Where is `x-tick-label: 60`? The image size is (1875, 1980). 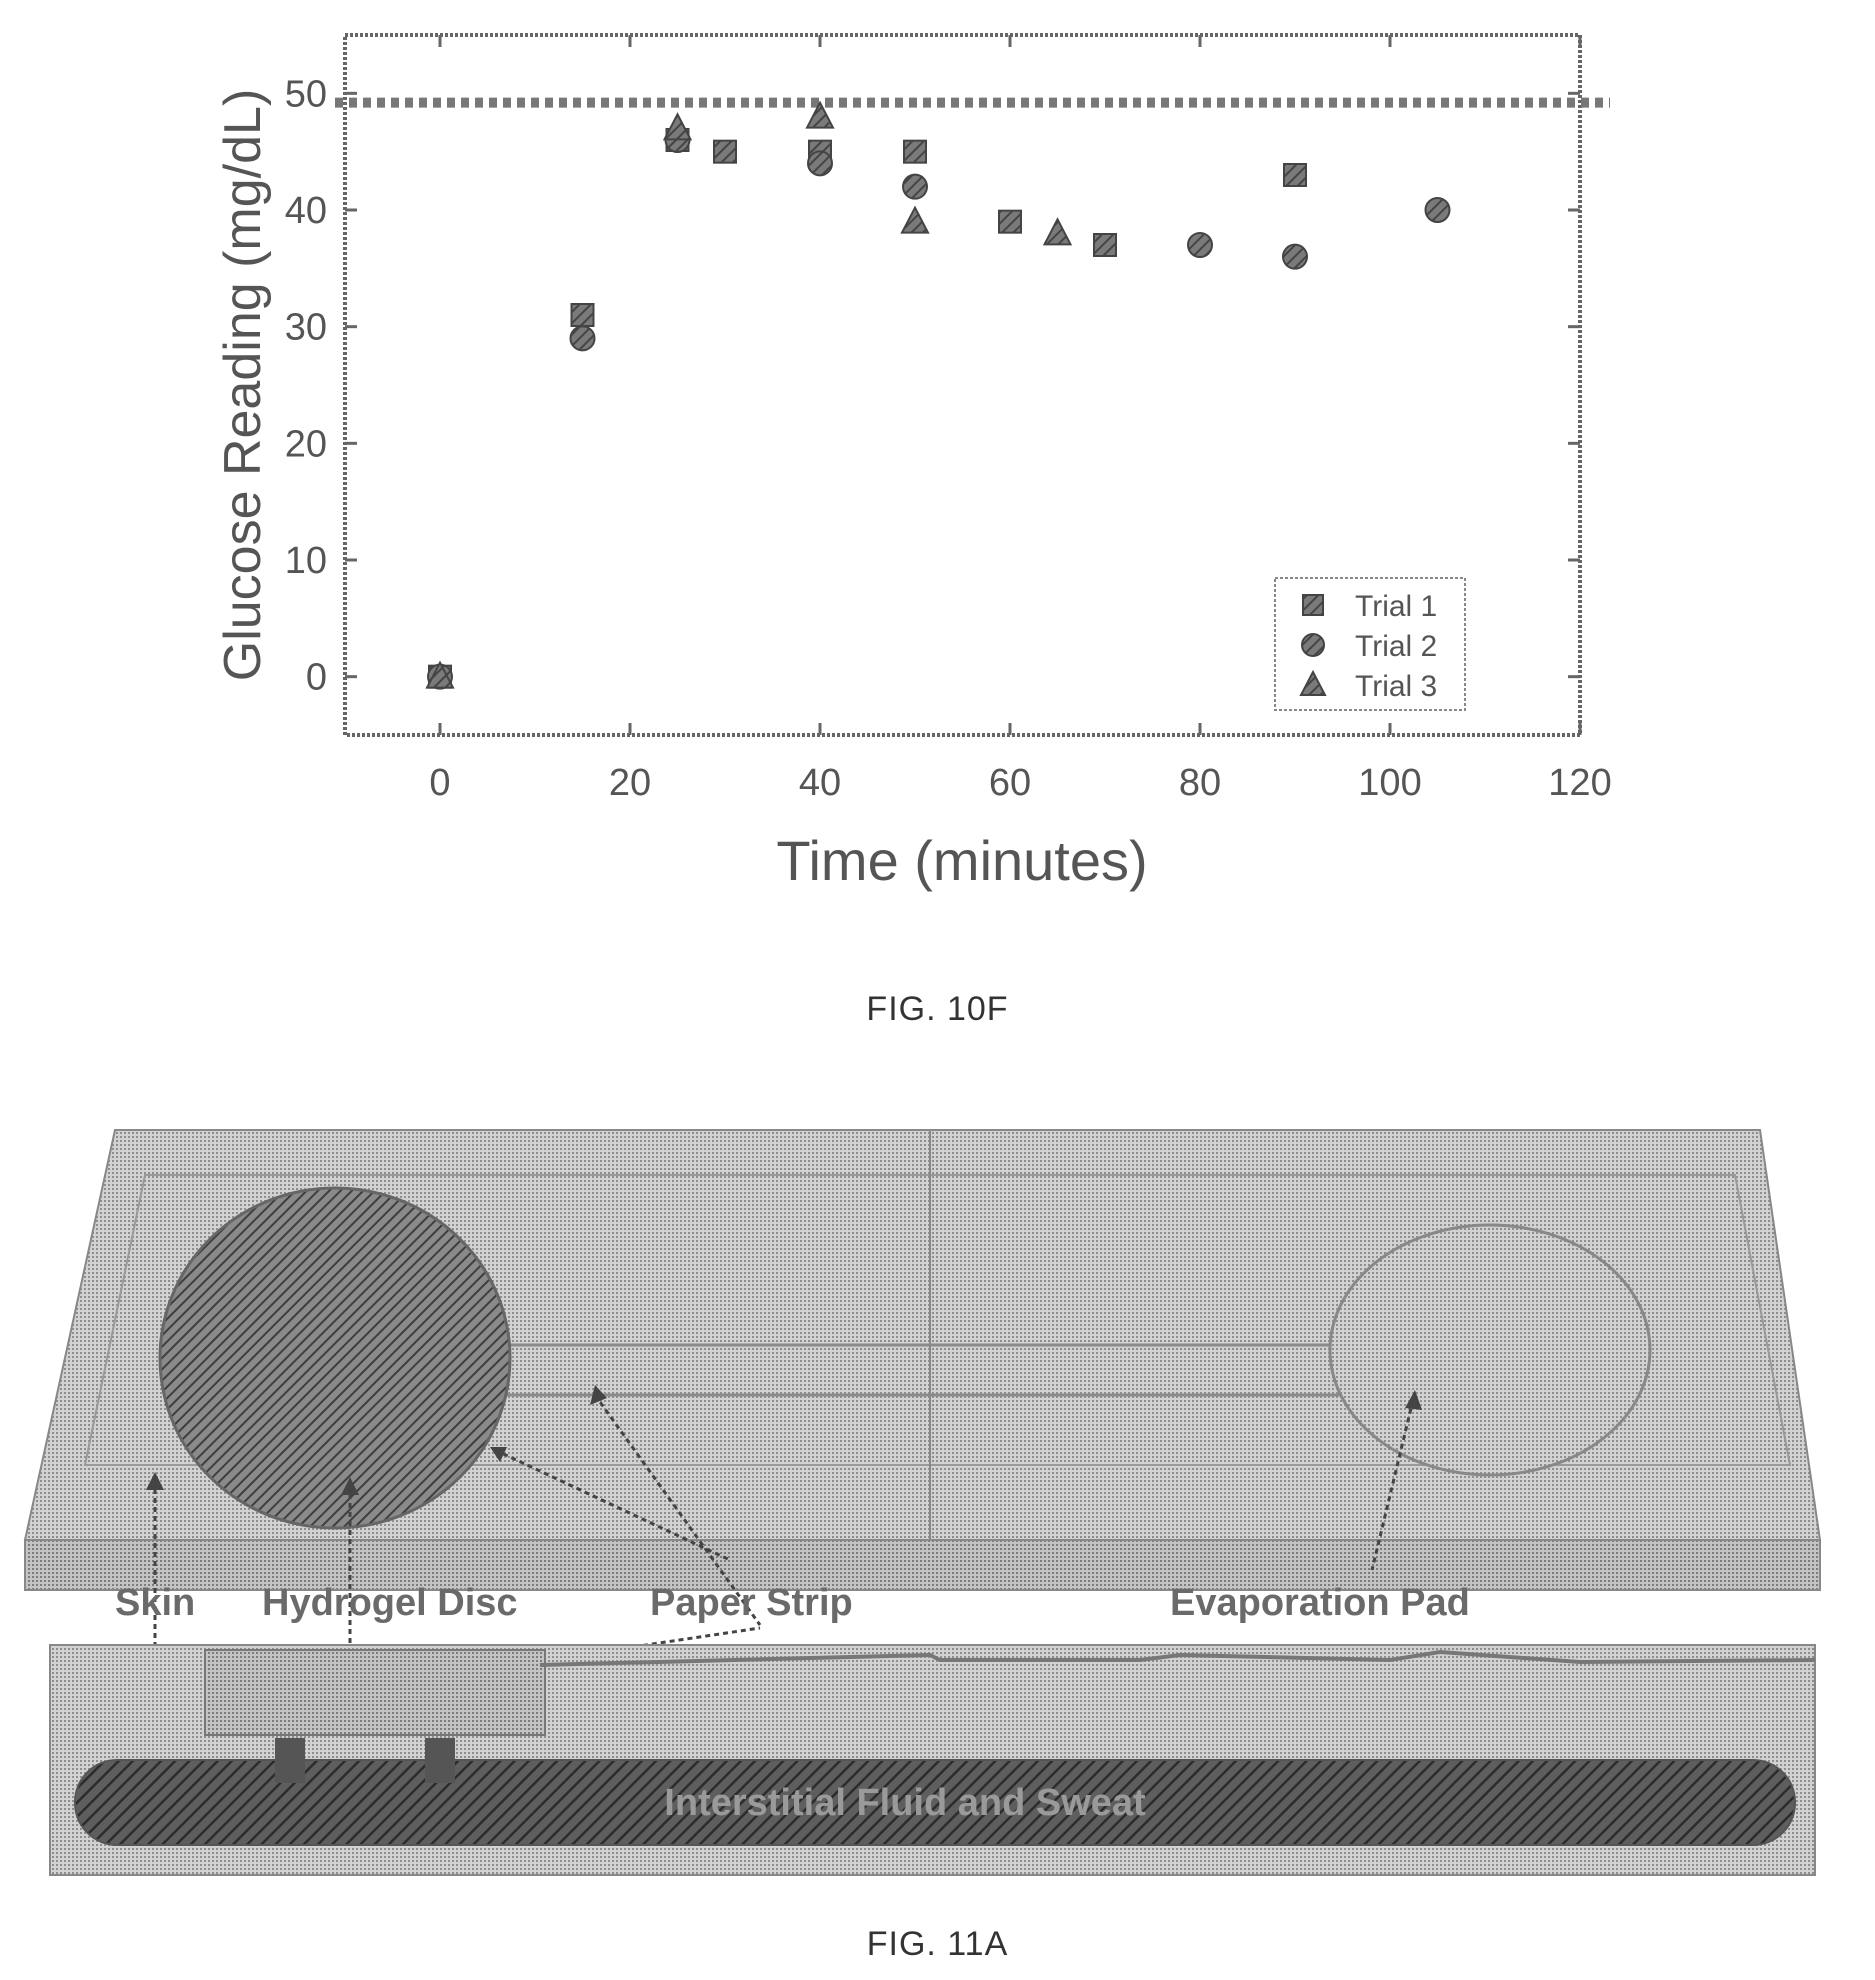 x-tick-label: 60 is located at coordinates (1010, 783).